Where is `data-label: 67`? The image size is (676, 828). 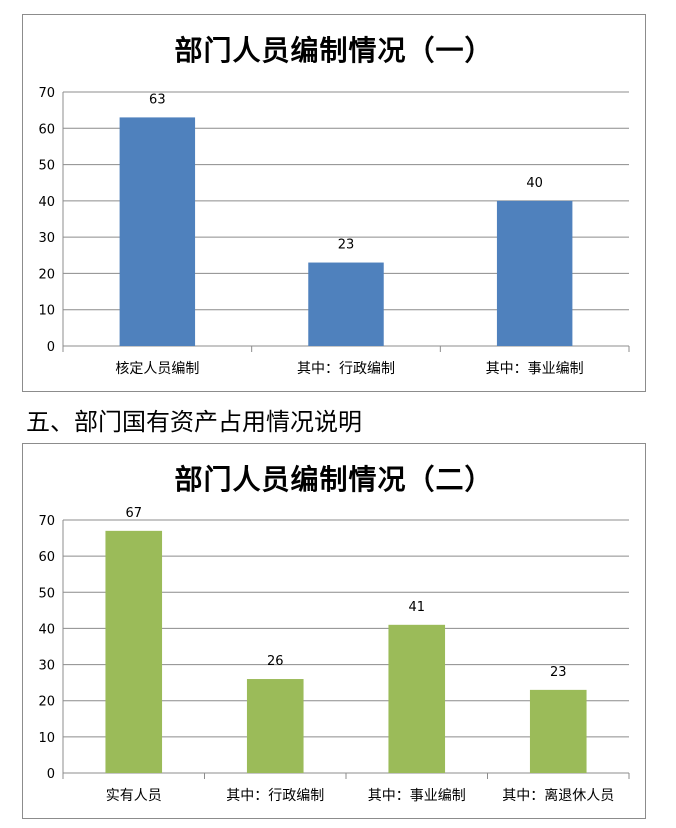 data-label: 67 is located at coordinates (133, 513).